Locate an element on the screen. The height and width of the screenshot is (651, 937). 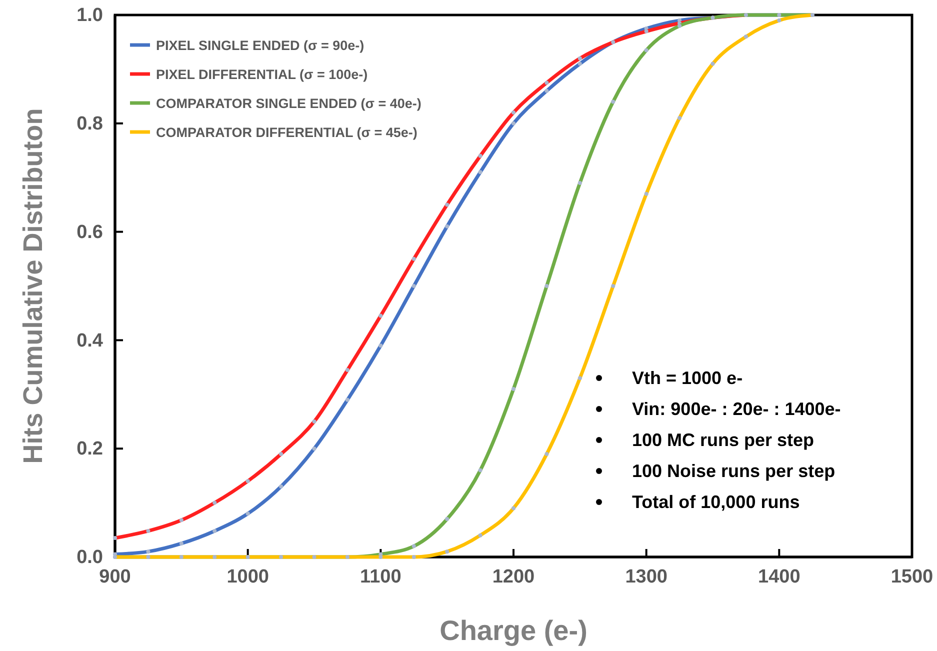
annotation: Vth = 1000 e- is located at coordinates (687, 378).